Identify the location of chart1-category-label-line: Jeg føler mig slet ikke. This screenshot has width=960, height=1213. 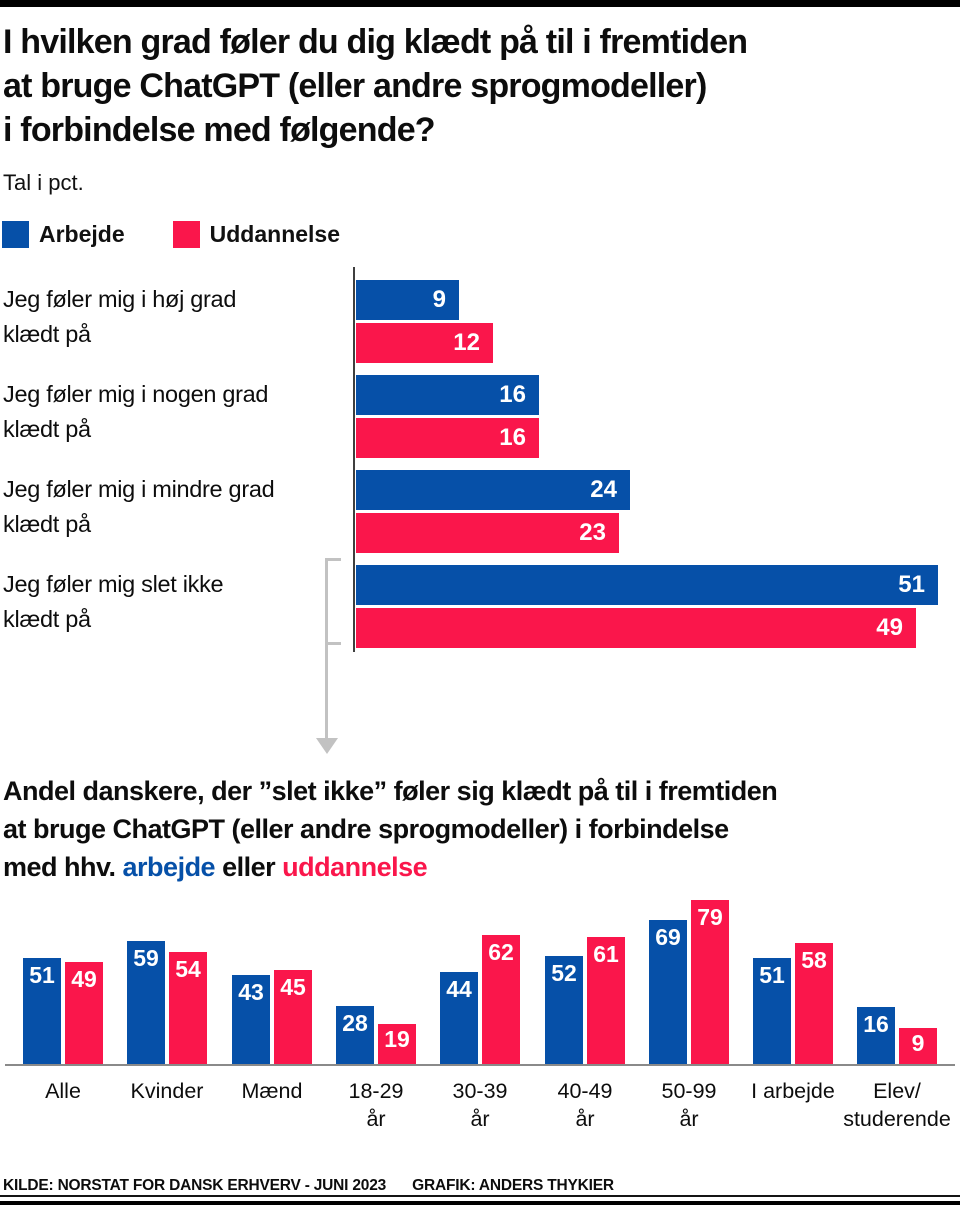
(113, 584).